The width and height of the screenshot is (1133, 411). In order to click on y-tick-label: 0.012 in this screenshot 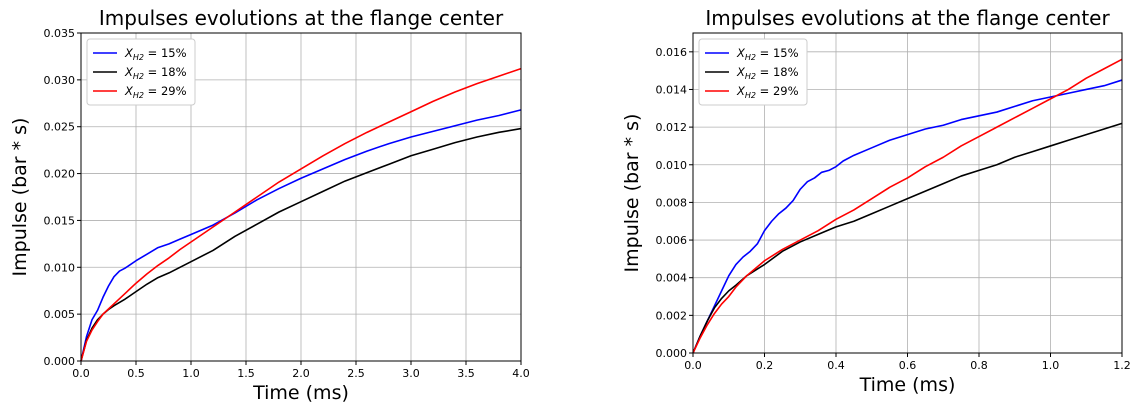, I will do `click(672, 127)`.